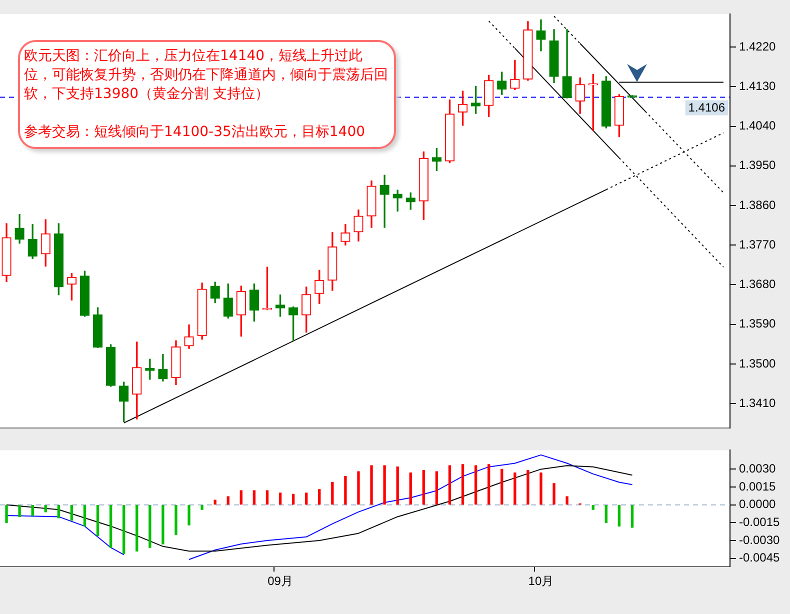  What do you see at coordinates (757, 46) in the screenshot?
I see `y-tick-label: 1.4220` at bounding box center [757, 46].